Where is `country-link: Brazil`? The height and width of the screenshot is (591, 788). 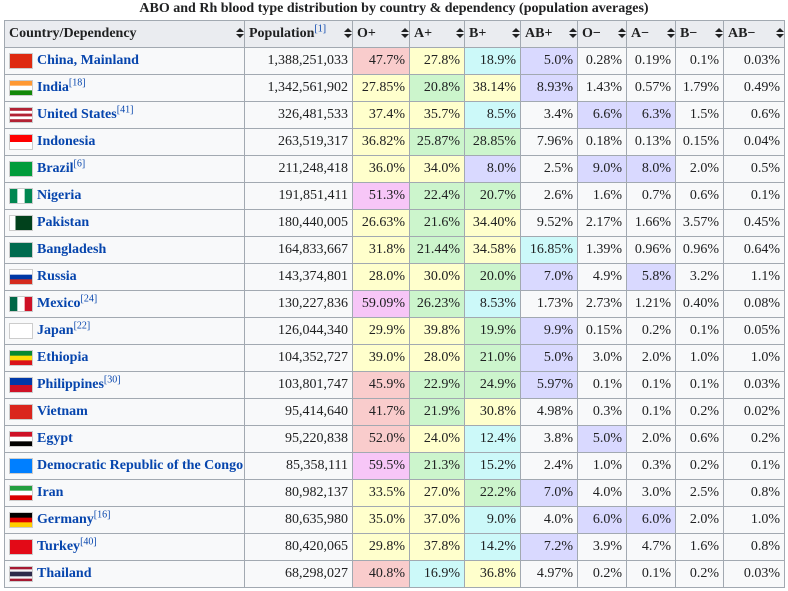
country-link: Brazil is located at coordinates (55, 169).